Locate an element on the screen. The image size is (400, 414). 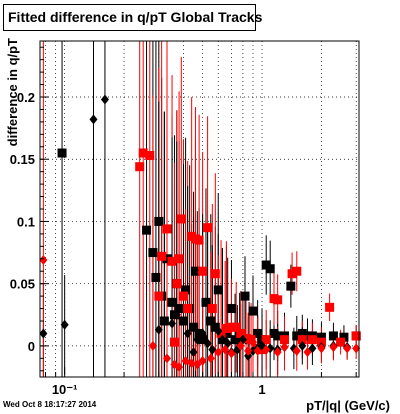
y-tick-label: 0.1 is located at coordinates (26, 221).